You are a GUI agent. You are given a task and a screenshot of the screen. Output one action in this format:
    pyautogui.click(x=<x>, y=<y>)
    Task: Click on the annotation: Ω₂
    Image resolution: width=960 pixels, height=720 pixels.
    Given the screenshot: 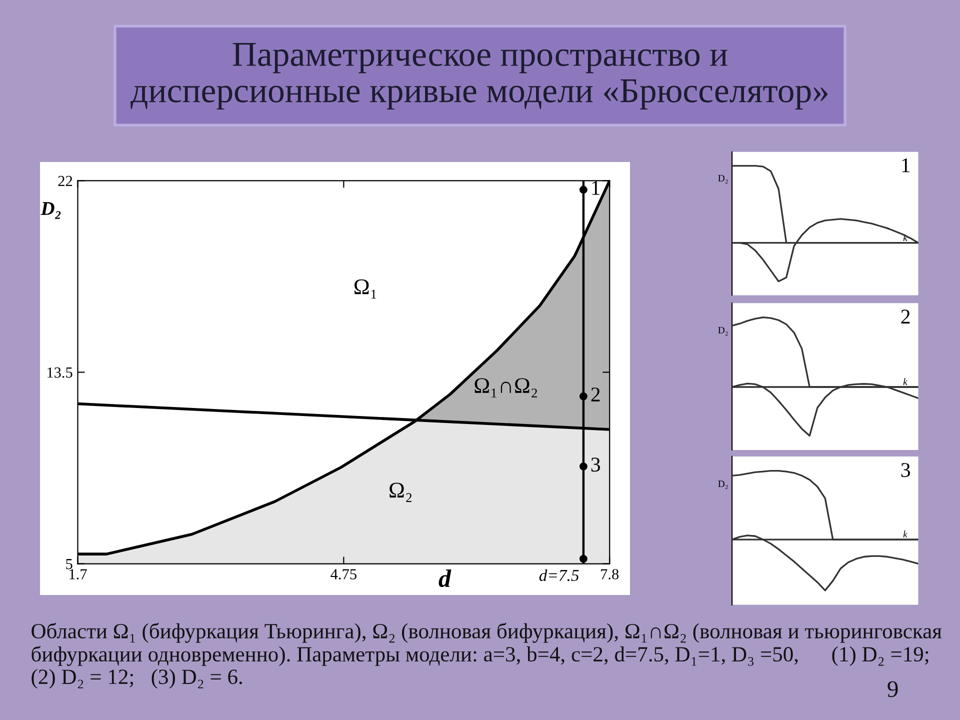 What is the action you would take?
    pyautogui.click(x=401, y=492)
    